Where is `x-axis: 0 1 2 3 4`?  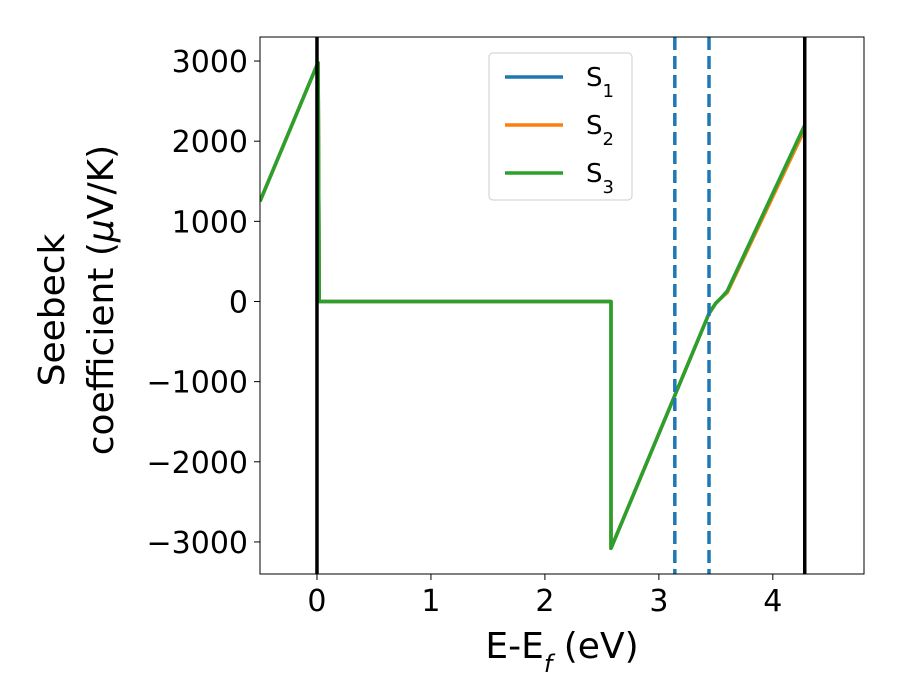
x-axis: 0 1 2 3 4 is located at coordinates (544, 596).